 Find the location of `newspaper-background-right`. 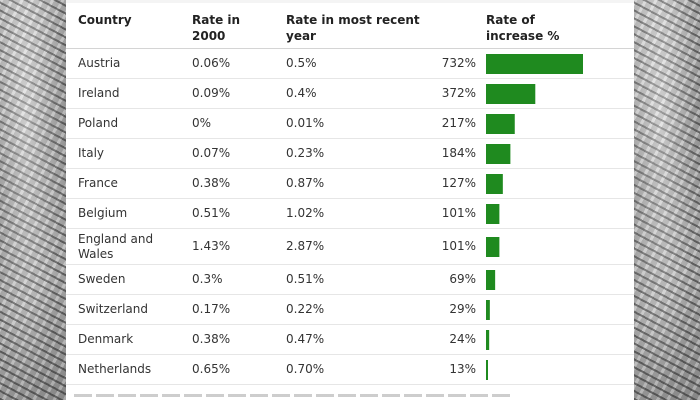

newspaper-background-right is located at coordinates (667, 200).